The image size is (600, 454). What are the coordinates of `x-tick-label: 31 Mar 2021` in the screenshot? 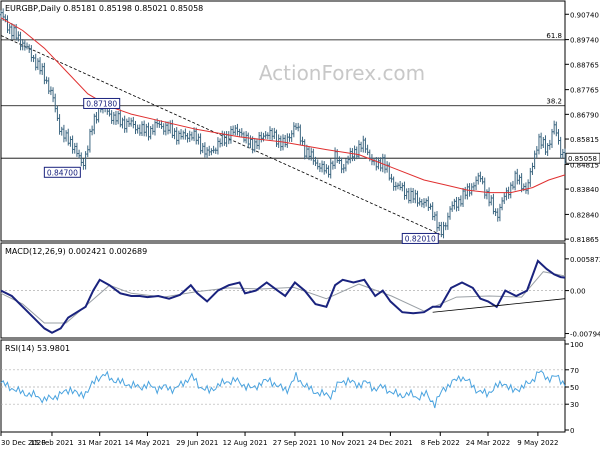 It's located at (100, 443).